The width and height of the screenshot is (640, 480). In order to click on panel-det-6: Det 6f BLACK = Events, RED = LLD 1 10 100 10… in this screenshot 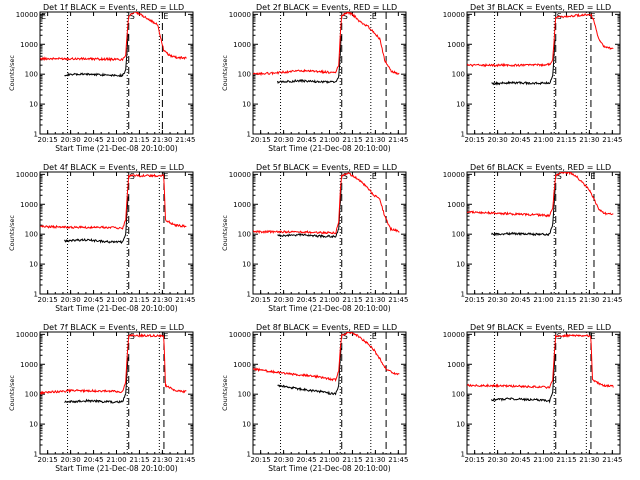, I will do `click(533, 233)`.